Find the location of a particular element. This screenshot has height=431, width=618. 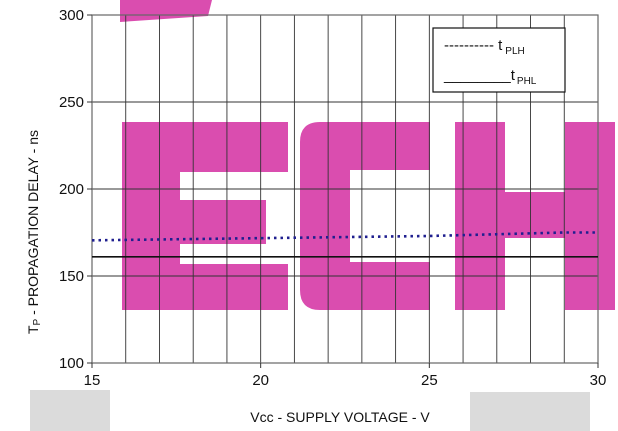

legend-item-plh-prefix: ---------- t is located at coordinates (473, 45).